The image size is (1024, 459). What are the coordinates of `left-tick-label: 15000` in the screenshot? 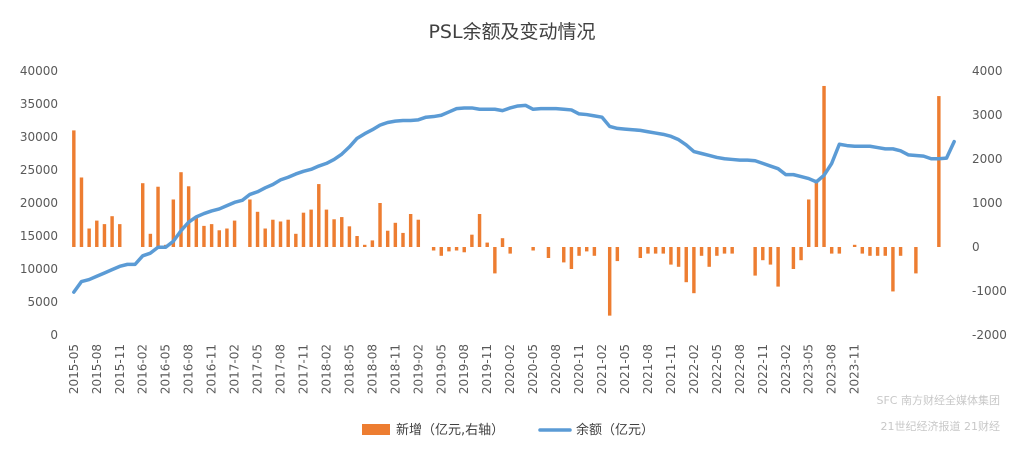 It's located at (39, 236).